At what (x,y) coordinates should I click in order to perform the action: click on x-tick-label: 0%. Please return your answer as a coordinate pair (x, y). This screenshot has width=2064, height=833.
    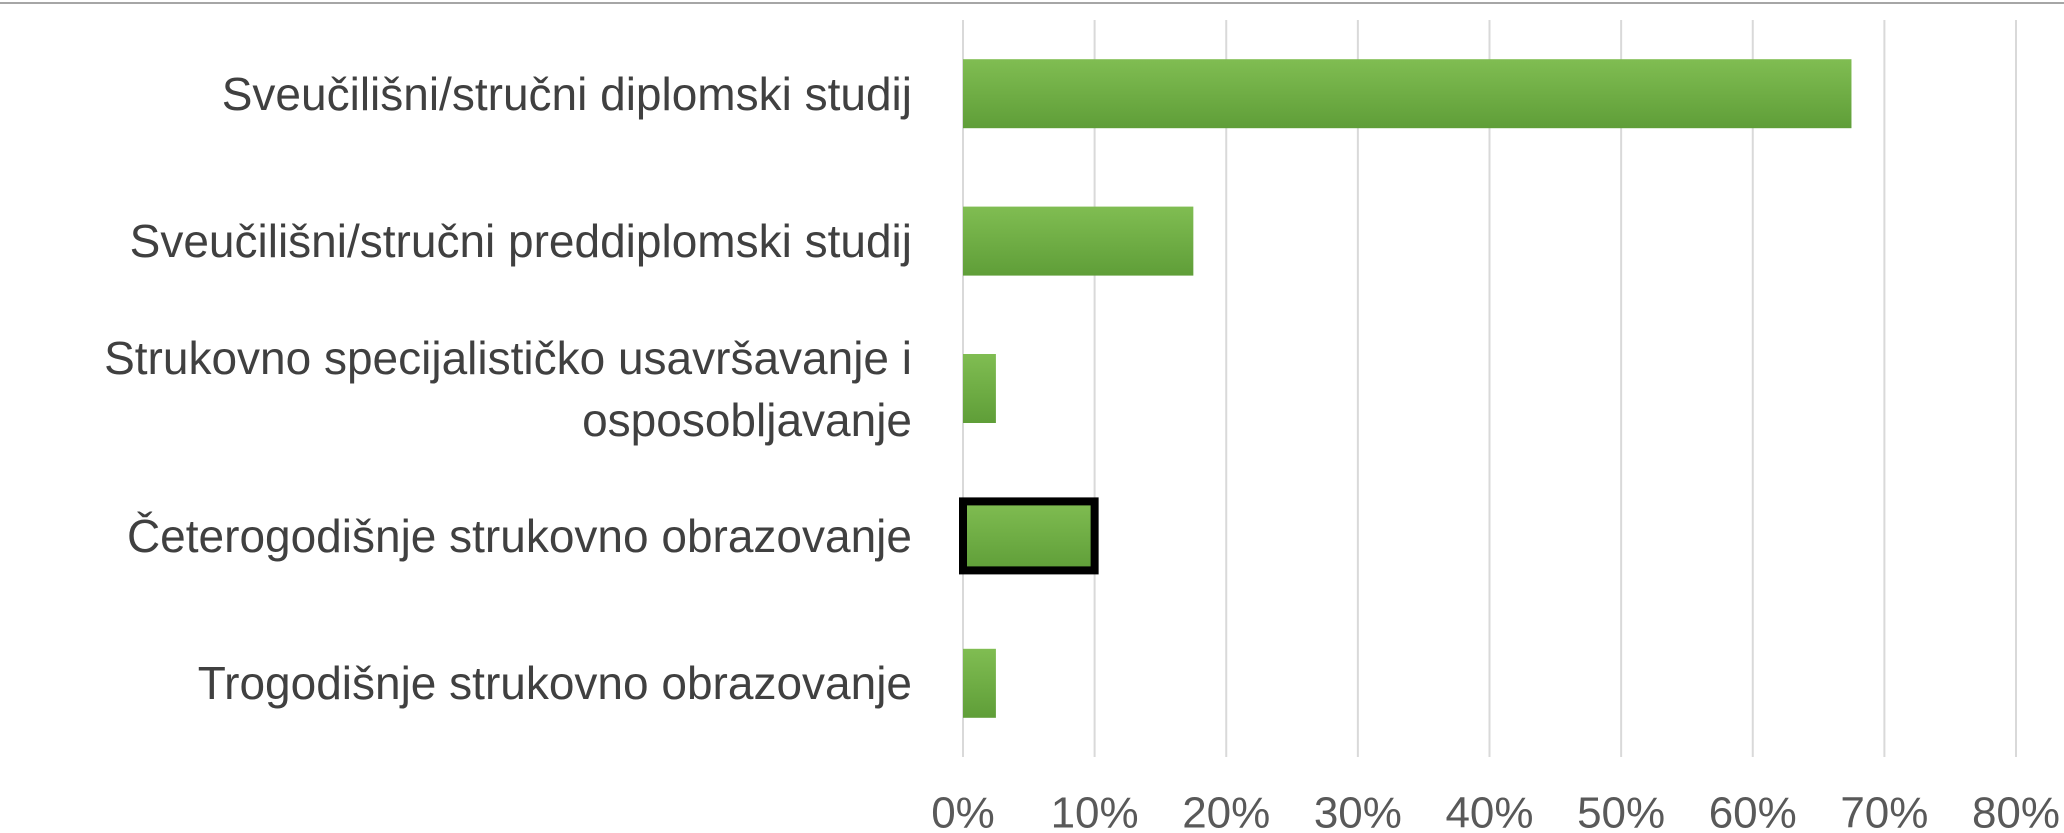
    Looking at the image, I should click on (963, 811).